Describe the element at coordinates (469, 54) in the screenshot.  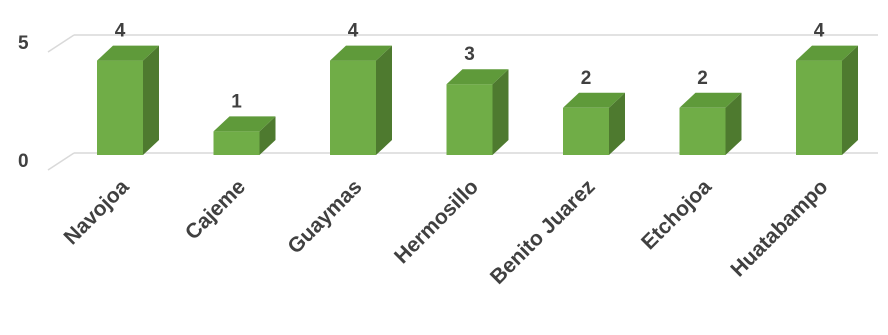
I see `data-label: 3` at that location.